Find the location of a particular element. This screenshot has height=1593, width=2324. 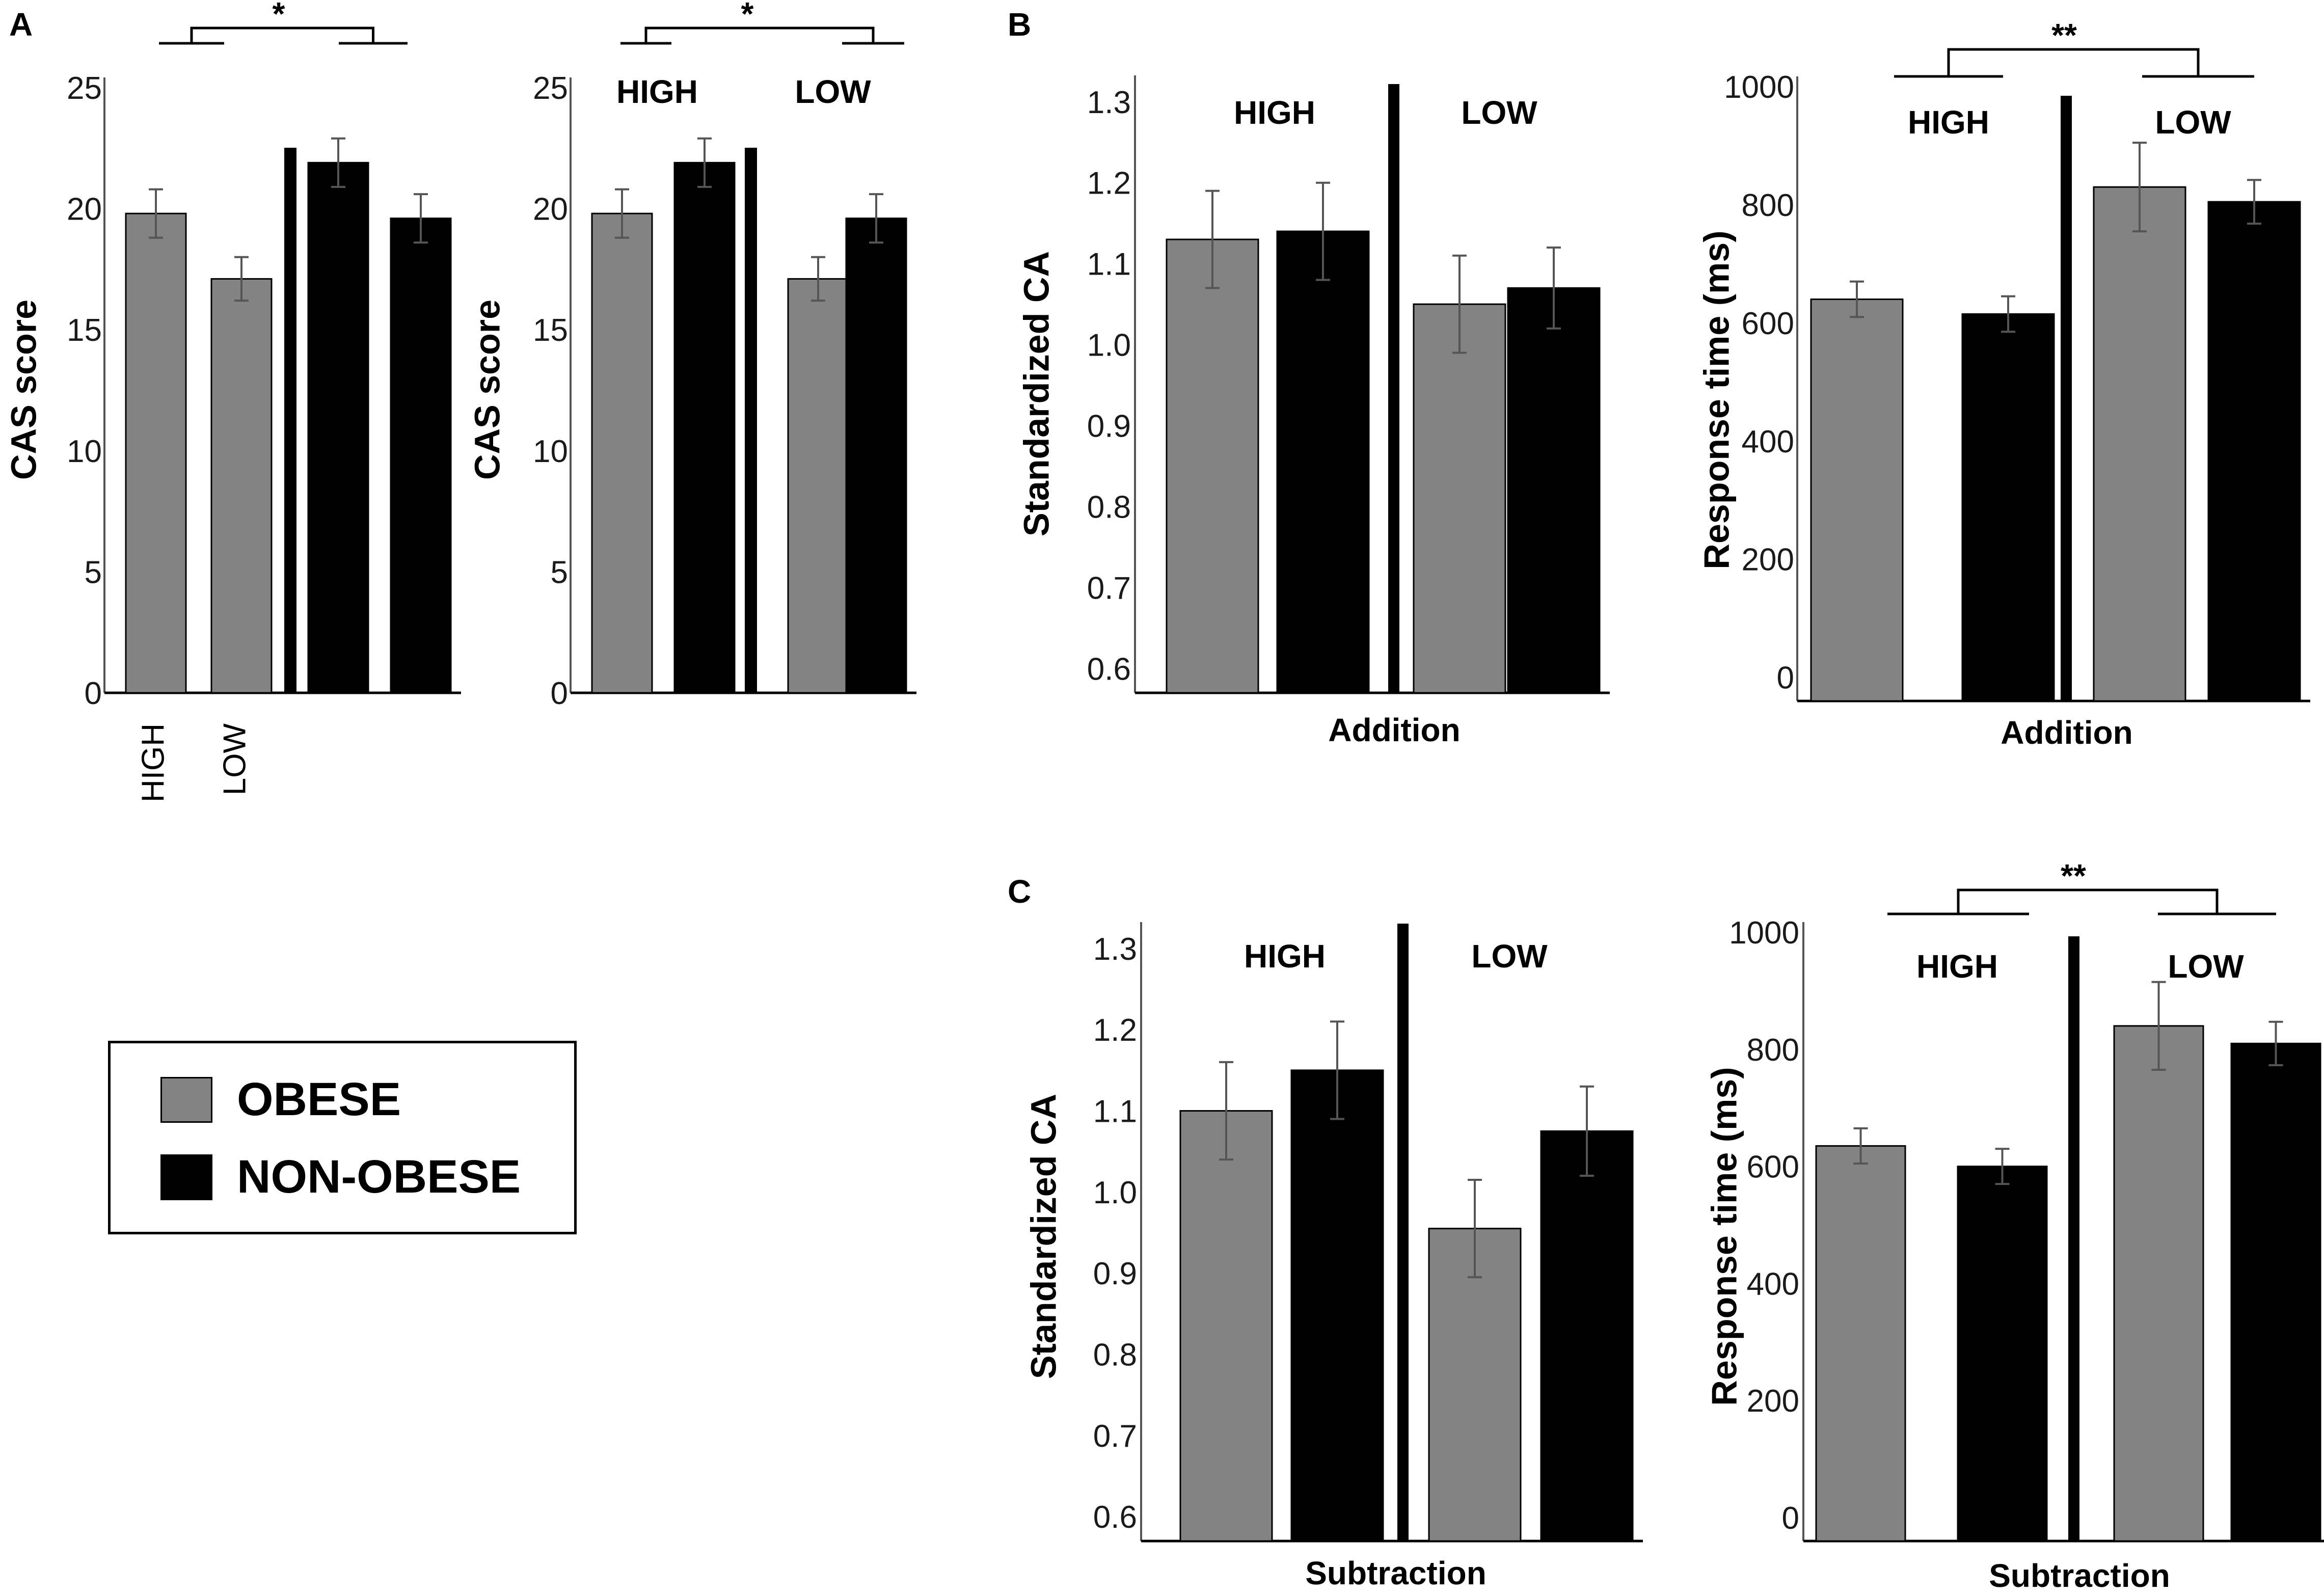

tick-label-c2: 200 is located at coordinates (1773, 1401).